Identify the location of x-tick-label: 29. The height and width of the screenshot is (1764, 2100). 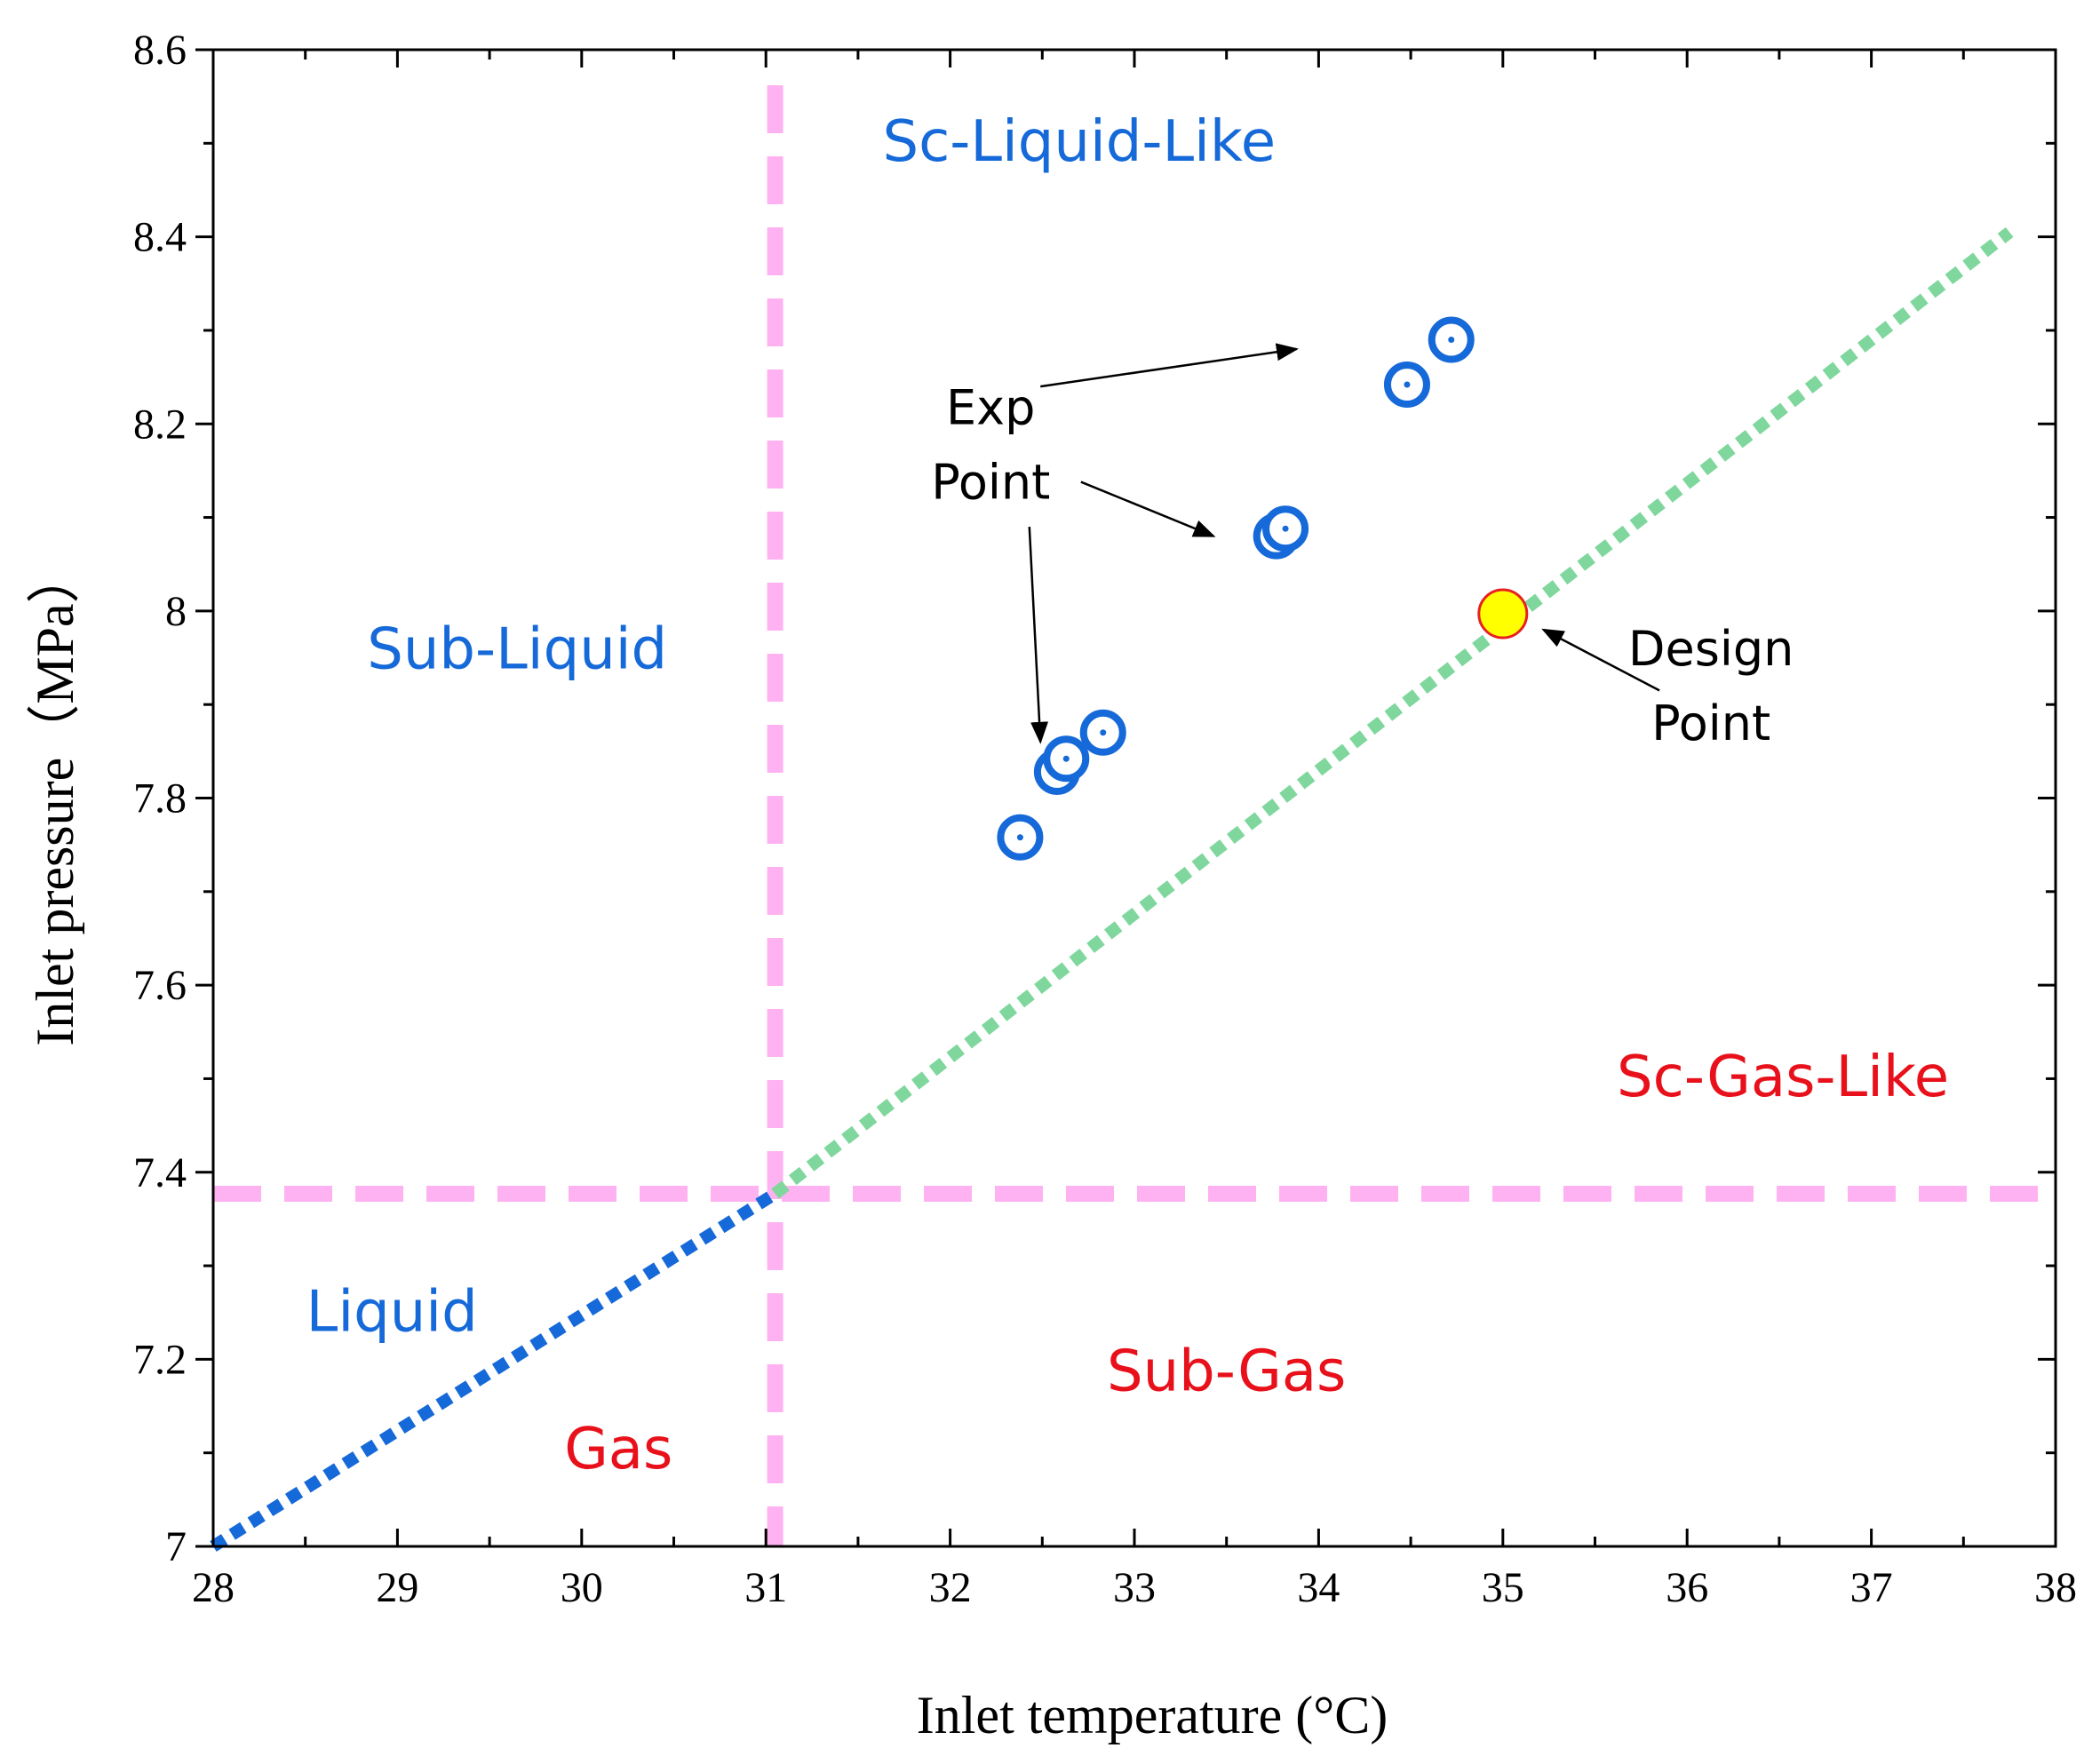
(397, 1588).